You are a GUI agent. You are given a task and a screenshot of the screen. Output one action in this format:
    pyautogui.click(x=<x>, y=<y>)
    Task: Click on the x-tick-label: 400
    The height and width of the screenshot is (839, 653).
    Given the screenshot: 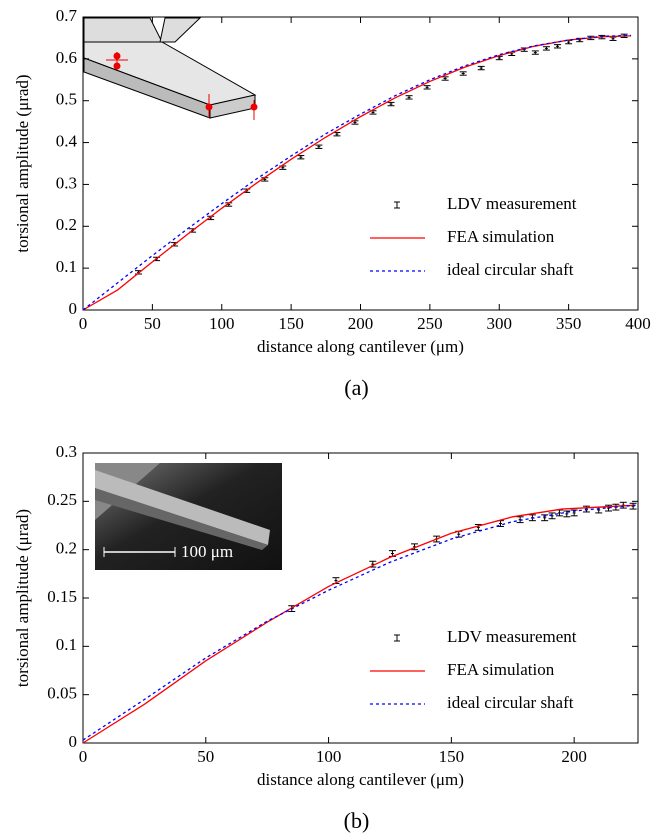 What is the action you would take?
    pyautogui.click(x=638, y=323)
    